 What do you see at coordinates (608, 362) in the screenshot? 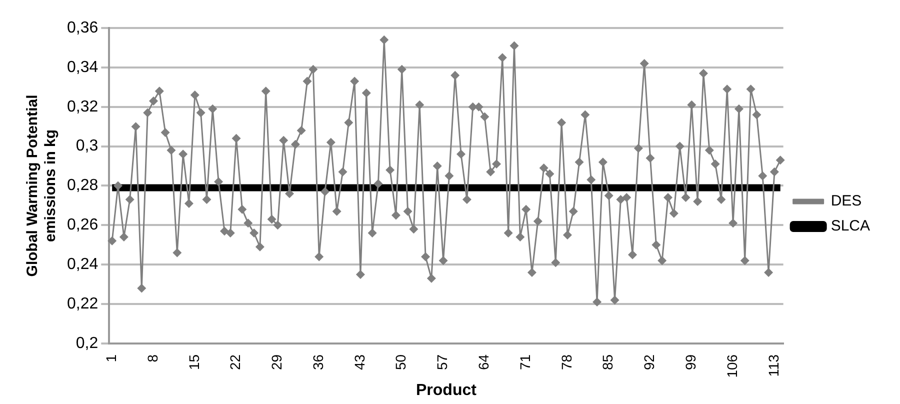
I see `x-tick-label: 85` at bounding box center [608, 362].